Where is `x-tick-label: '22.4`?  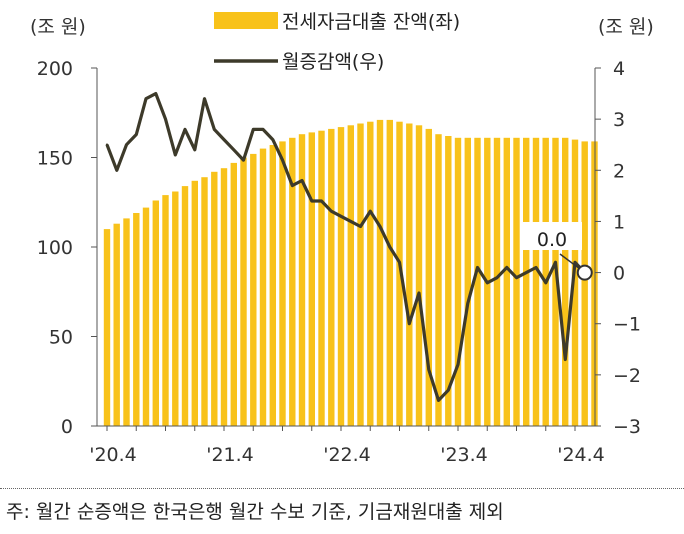 x-tick-label: '22.4 is located at coordinates (347, 455).